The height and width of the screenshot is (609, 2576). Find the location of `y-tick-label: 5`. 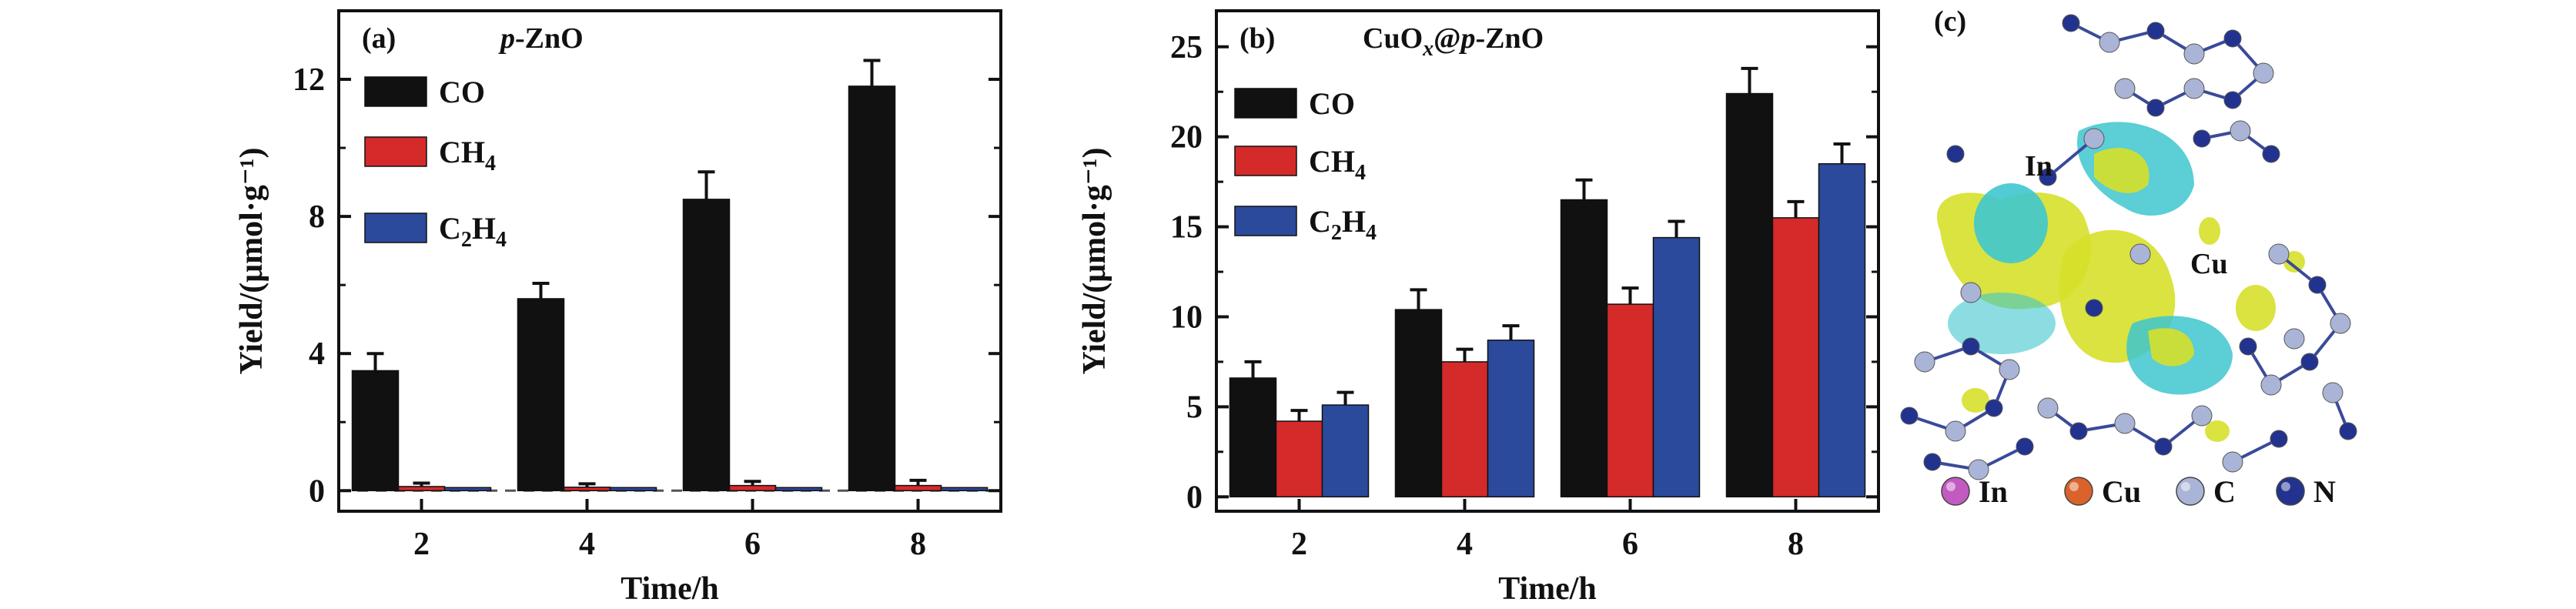

y-tick-label: 5 is located at coordinates (1195, 407).